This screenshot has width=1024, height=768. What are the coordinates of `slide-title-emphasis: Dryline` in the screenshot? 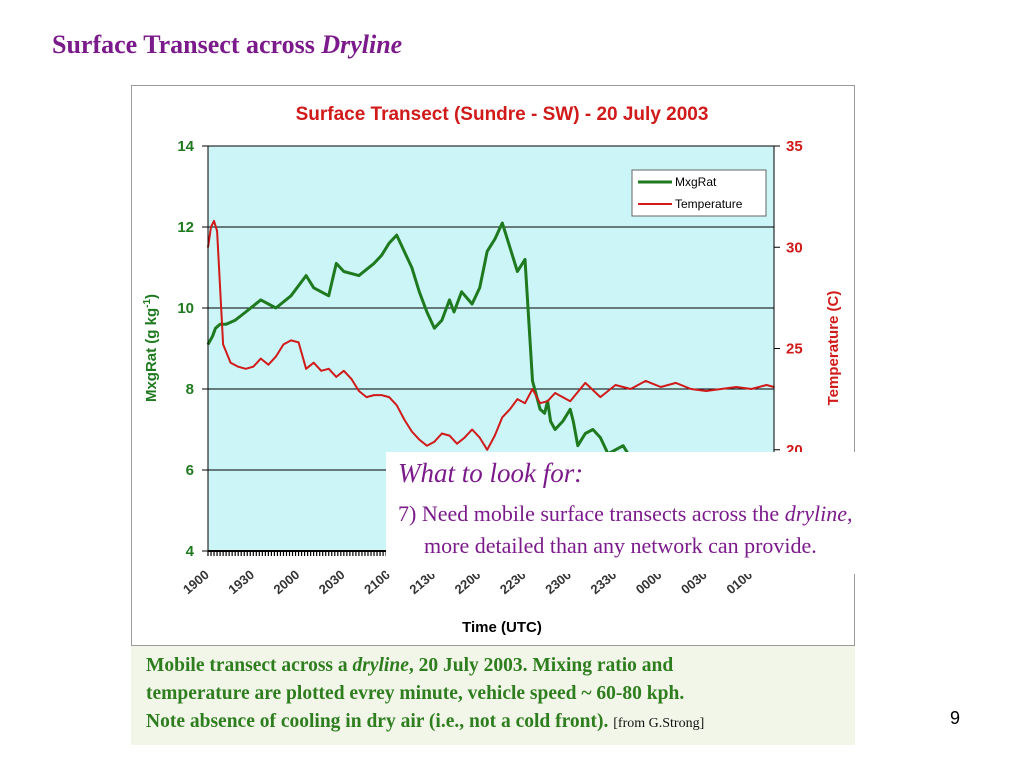 It's located at (362, 44).